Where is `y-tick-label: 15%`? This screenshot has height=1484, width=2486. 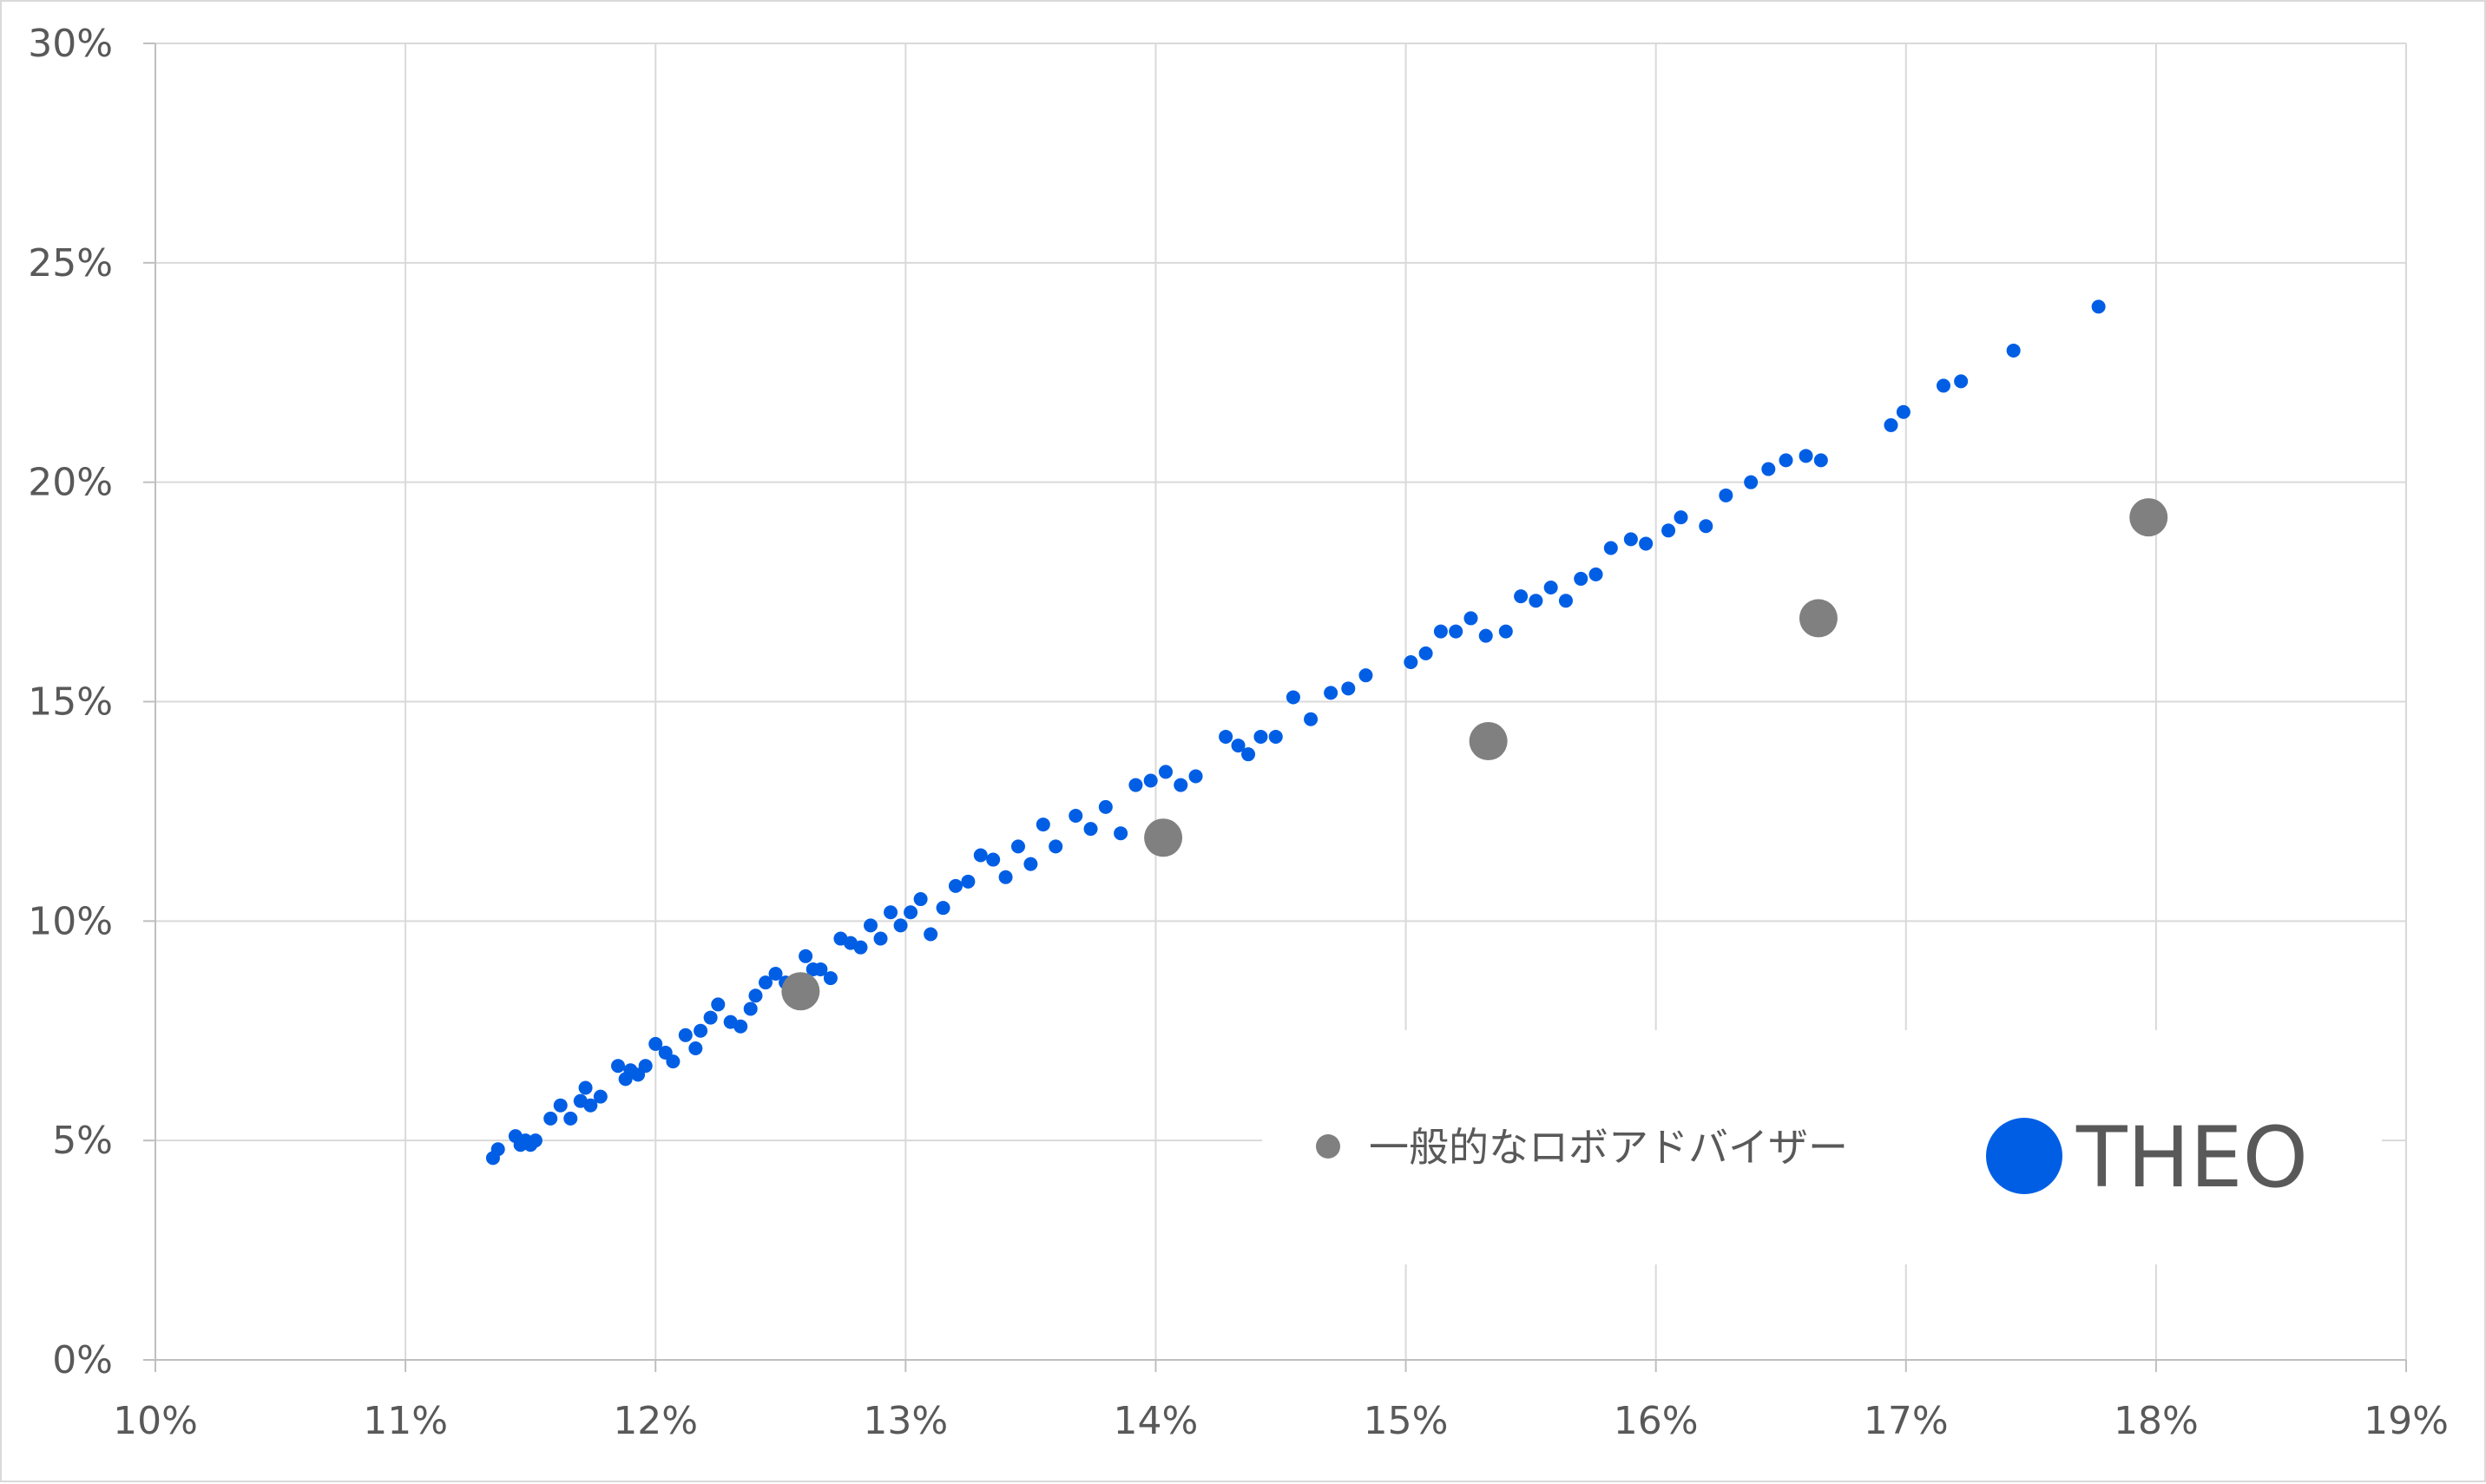
y-tick-label: 15% is located at coordinates (70, 702).